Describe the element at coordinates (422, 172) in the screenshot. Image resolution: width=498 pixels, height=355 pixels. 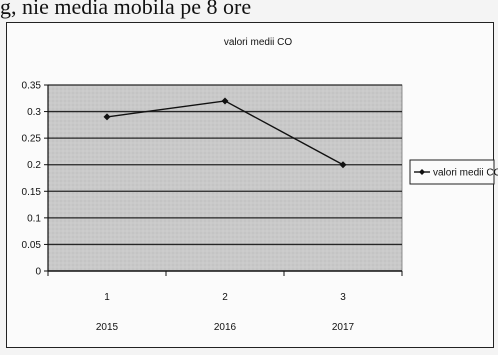
I see `legend-marker` at that location.